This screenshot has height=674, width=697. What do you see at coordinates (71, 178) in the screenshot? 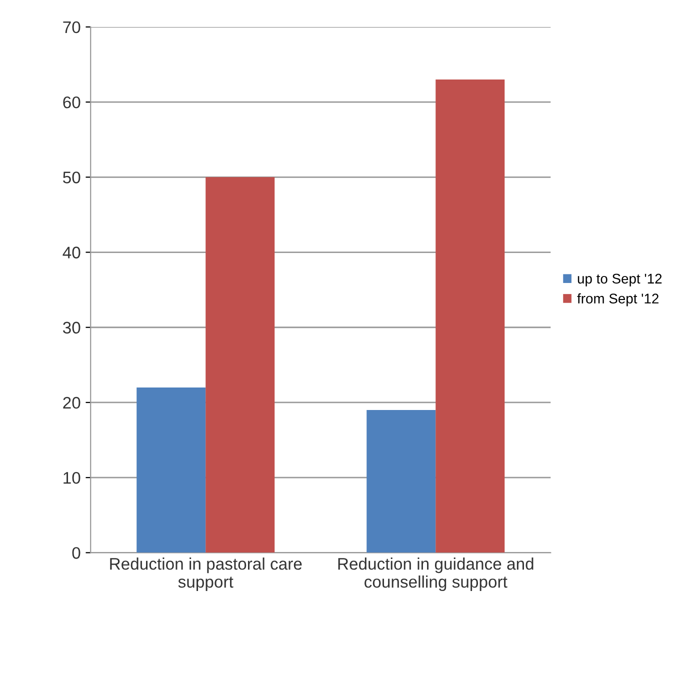
I see `y-tick-label: 50` at bounding box center [71, 178].